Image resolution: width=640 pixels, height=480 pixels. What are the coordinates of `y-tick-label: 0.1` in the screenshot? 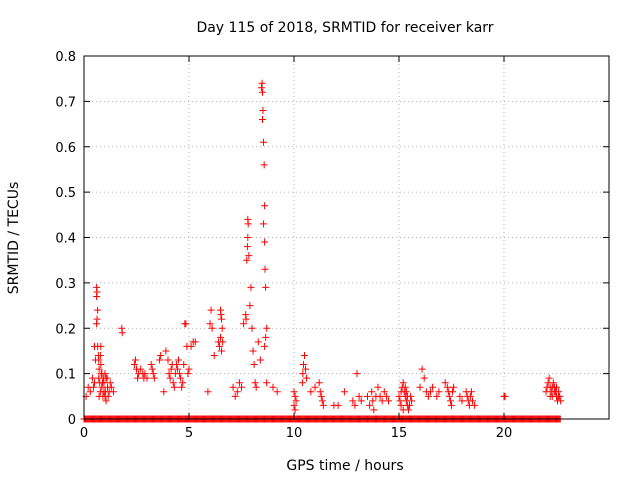 It's located at (65, 375).